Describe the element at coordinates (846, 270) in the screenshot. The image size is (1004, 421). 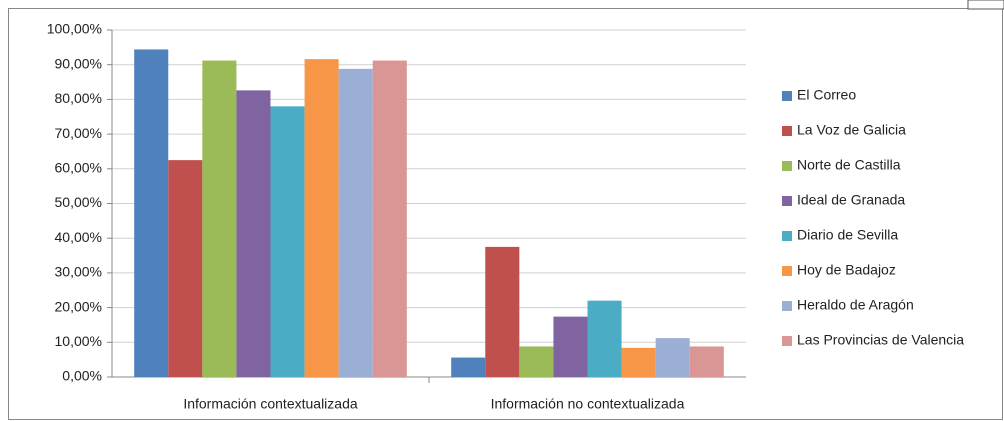
I see `legend-label: Hoy de Badajoz` at that location.